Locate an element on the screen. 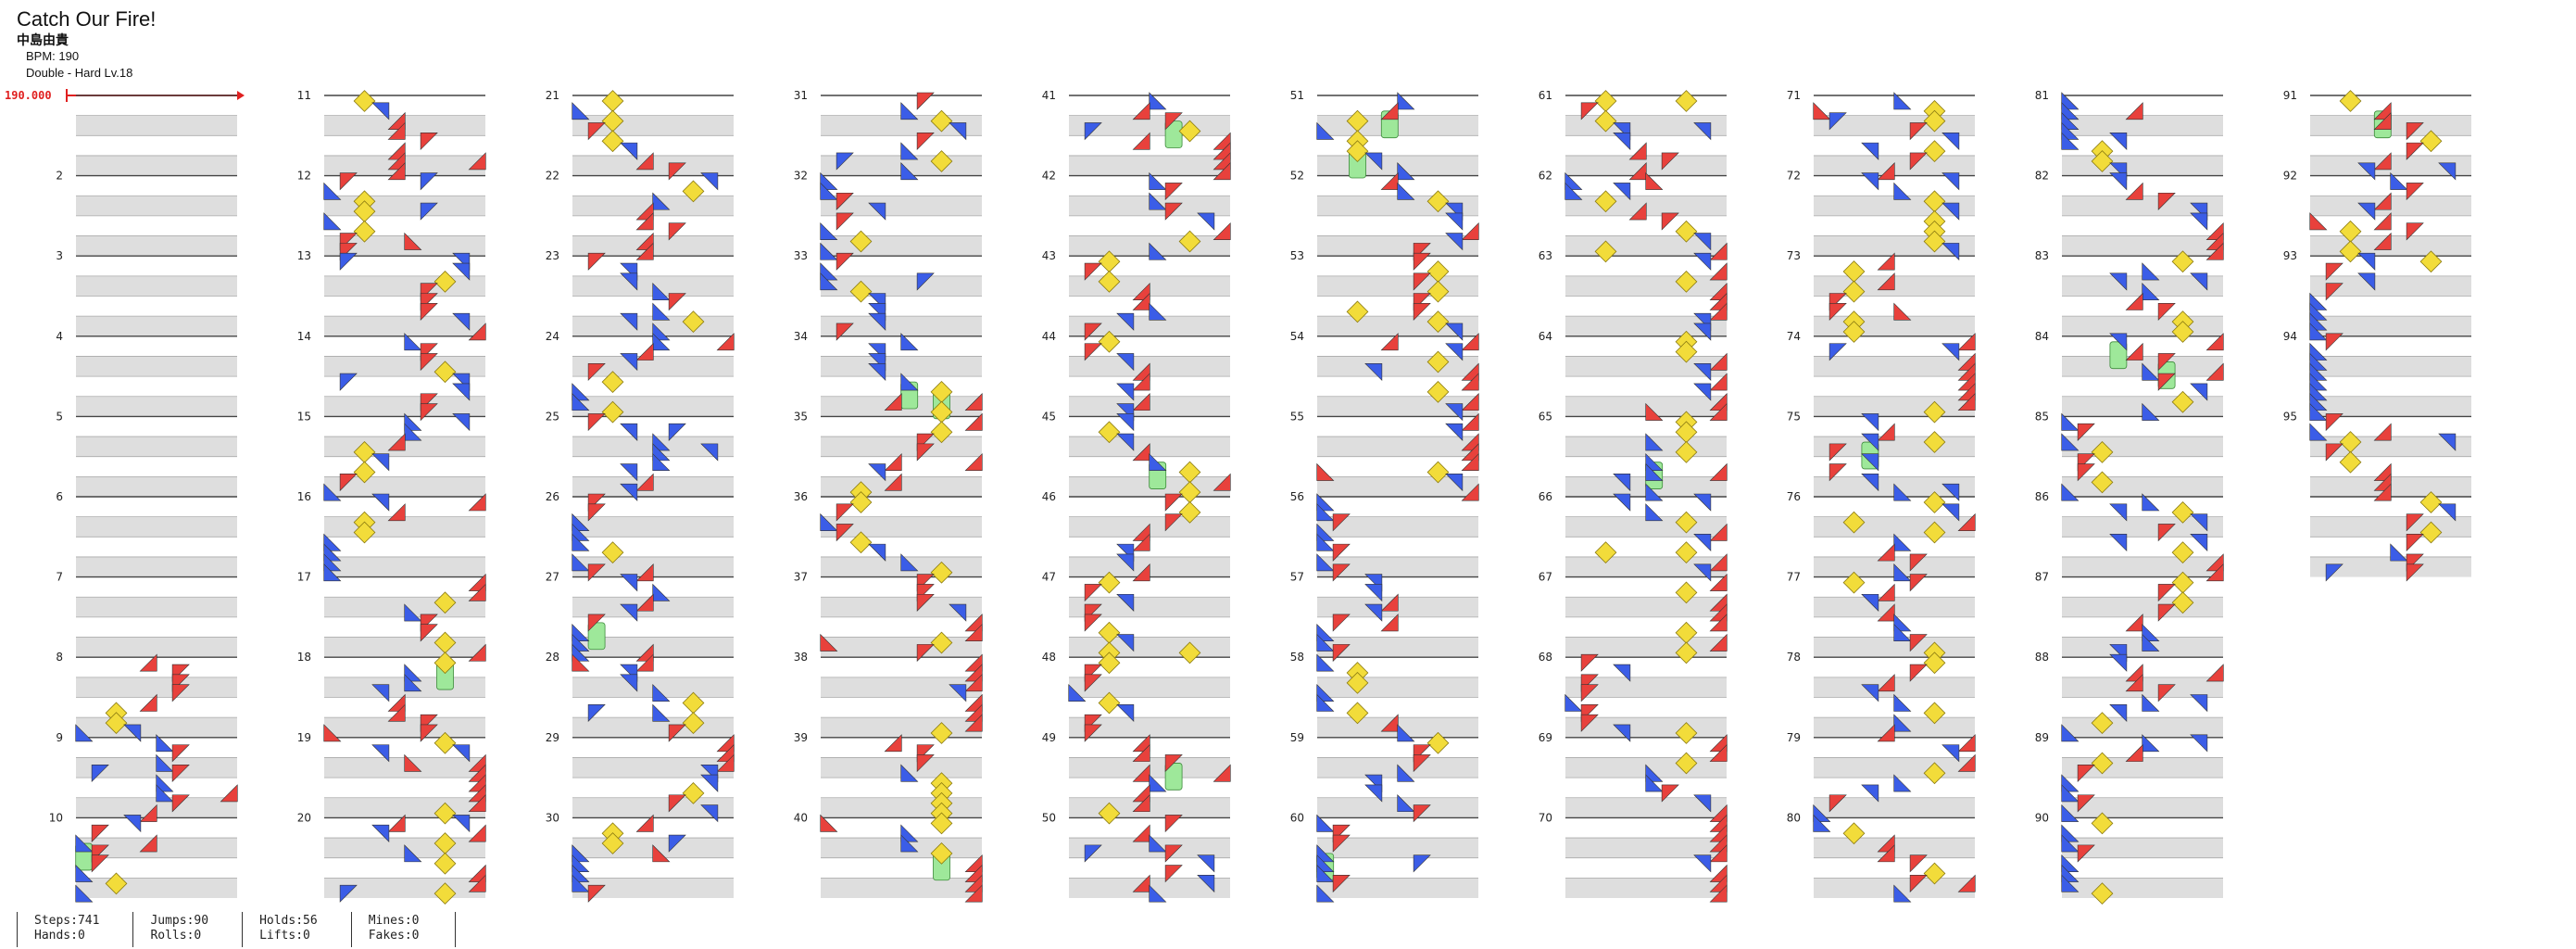 The image size is (2576, 949). measure-label: 16 is located at coordinates (304, 496).